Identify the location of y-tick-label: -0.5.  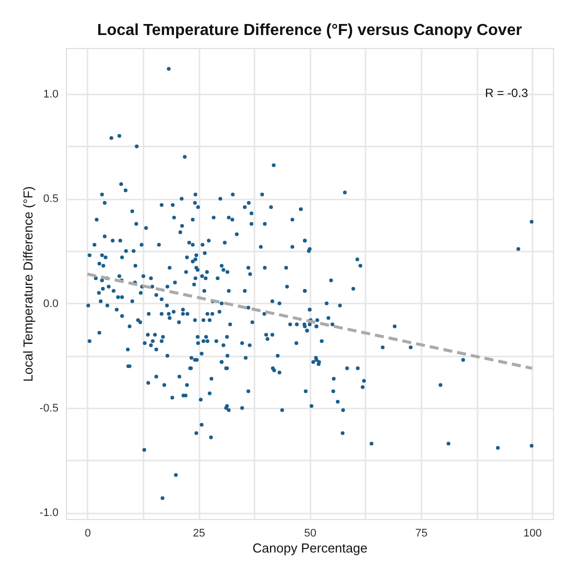
(49, 408).